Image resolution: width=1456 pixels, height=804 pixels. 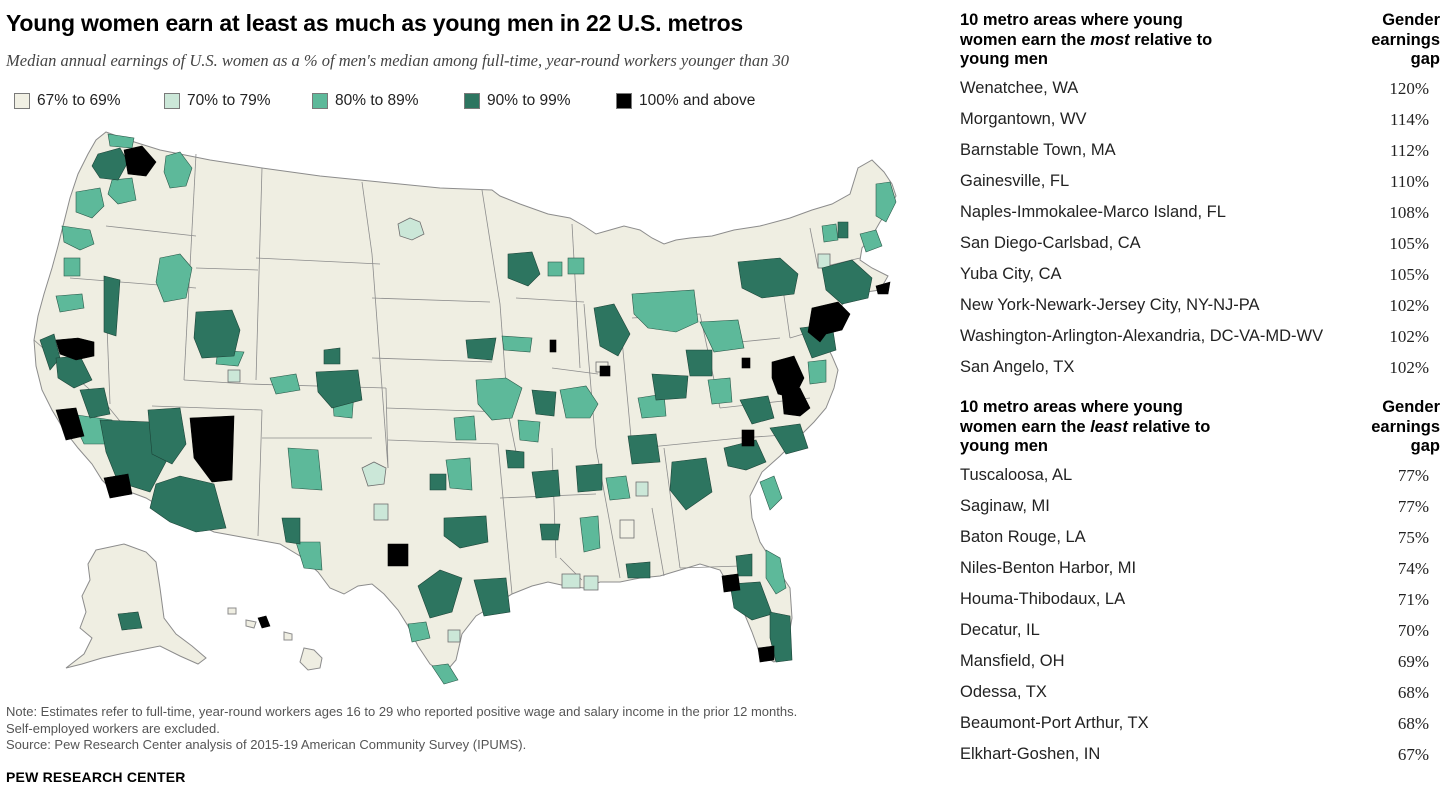 What do you see at coordinates (1413, 568) in the screenshot?
I see `gap-value: 74%` at bounding box center [1413, 568].